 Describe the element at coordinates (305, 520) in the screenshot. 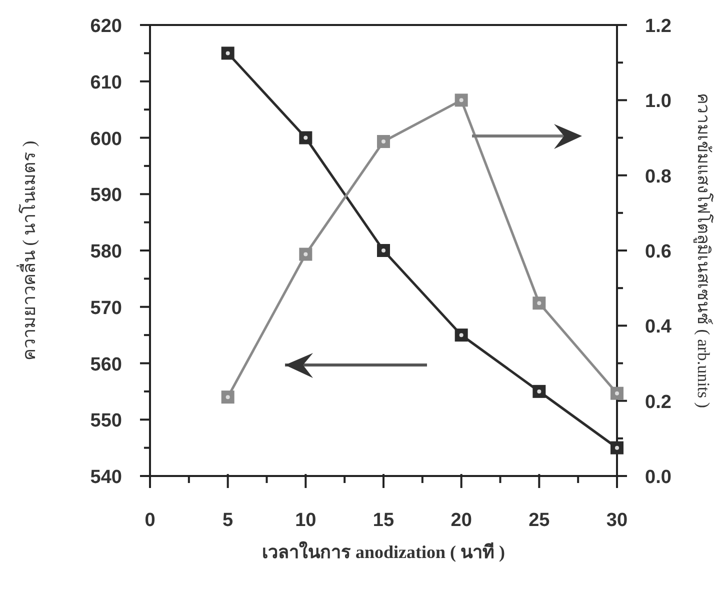

I see `x-tick-label: 10` at that location.